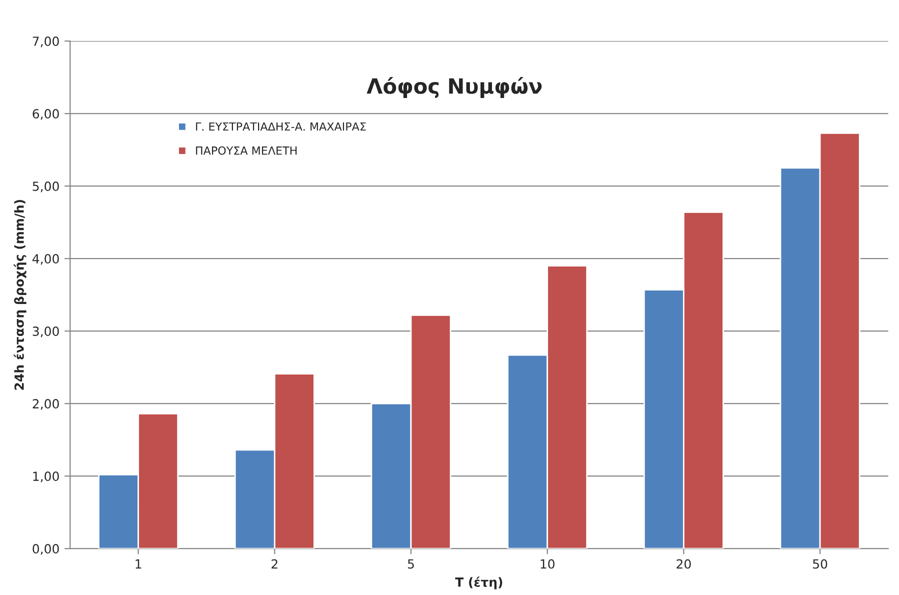 The height and width of the screenshot is (595, 899). I want to click on y-tick-label: 7,00, so click(45, 42).